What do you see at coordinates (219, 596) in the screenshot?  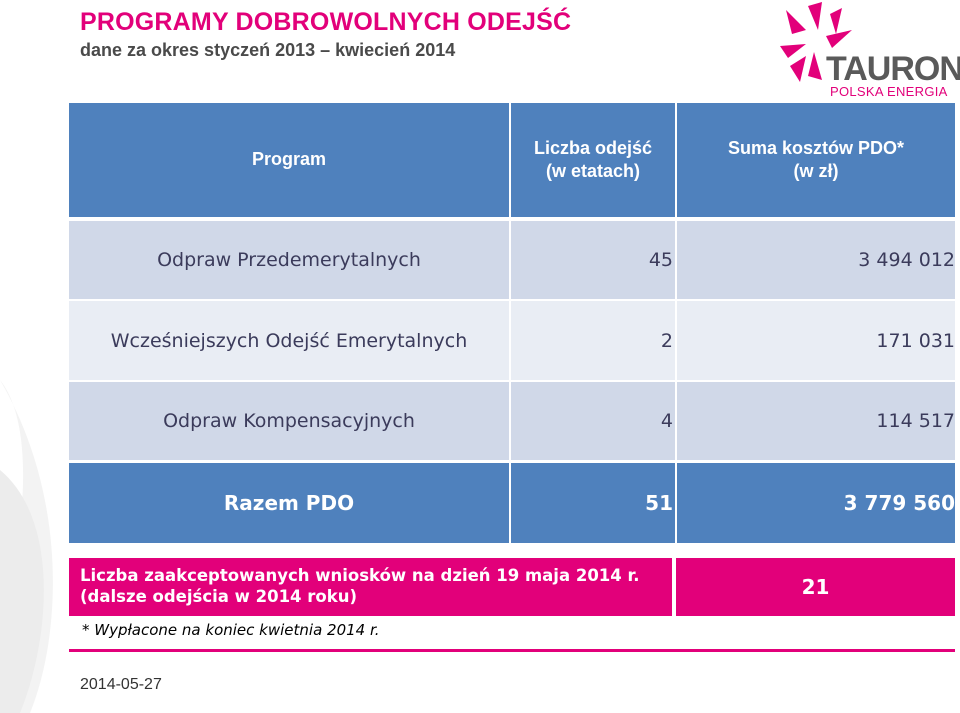 I see `applications-line2: (dalsze odejścia w 2014 roku)` at bounding box center [219, 596].